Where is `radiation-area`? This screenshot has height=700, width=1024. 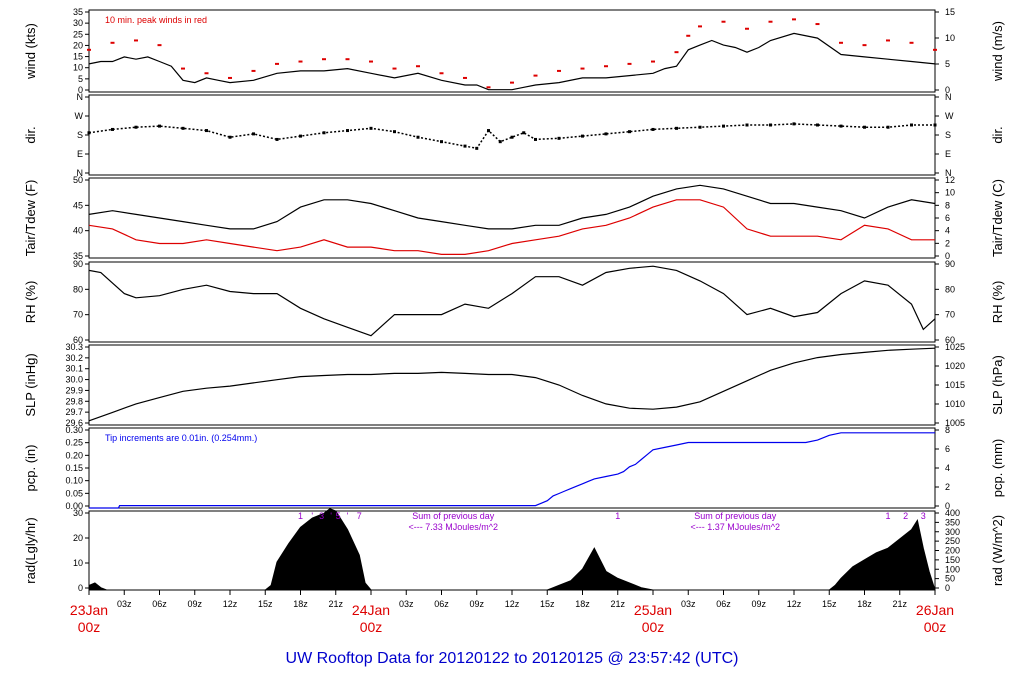
radiation-area is located at coordinates (512, 549).